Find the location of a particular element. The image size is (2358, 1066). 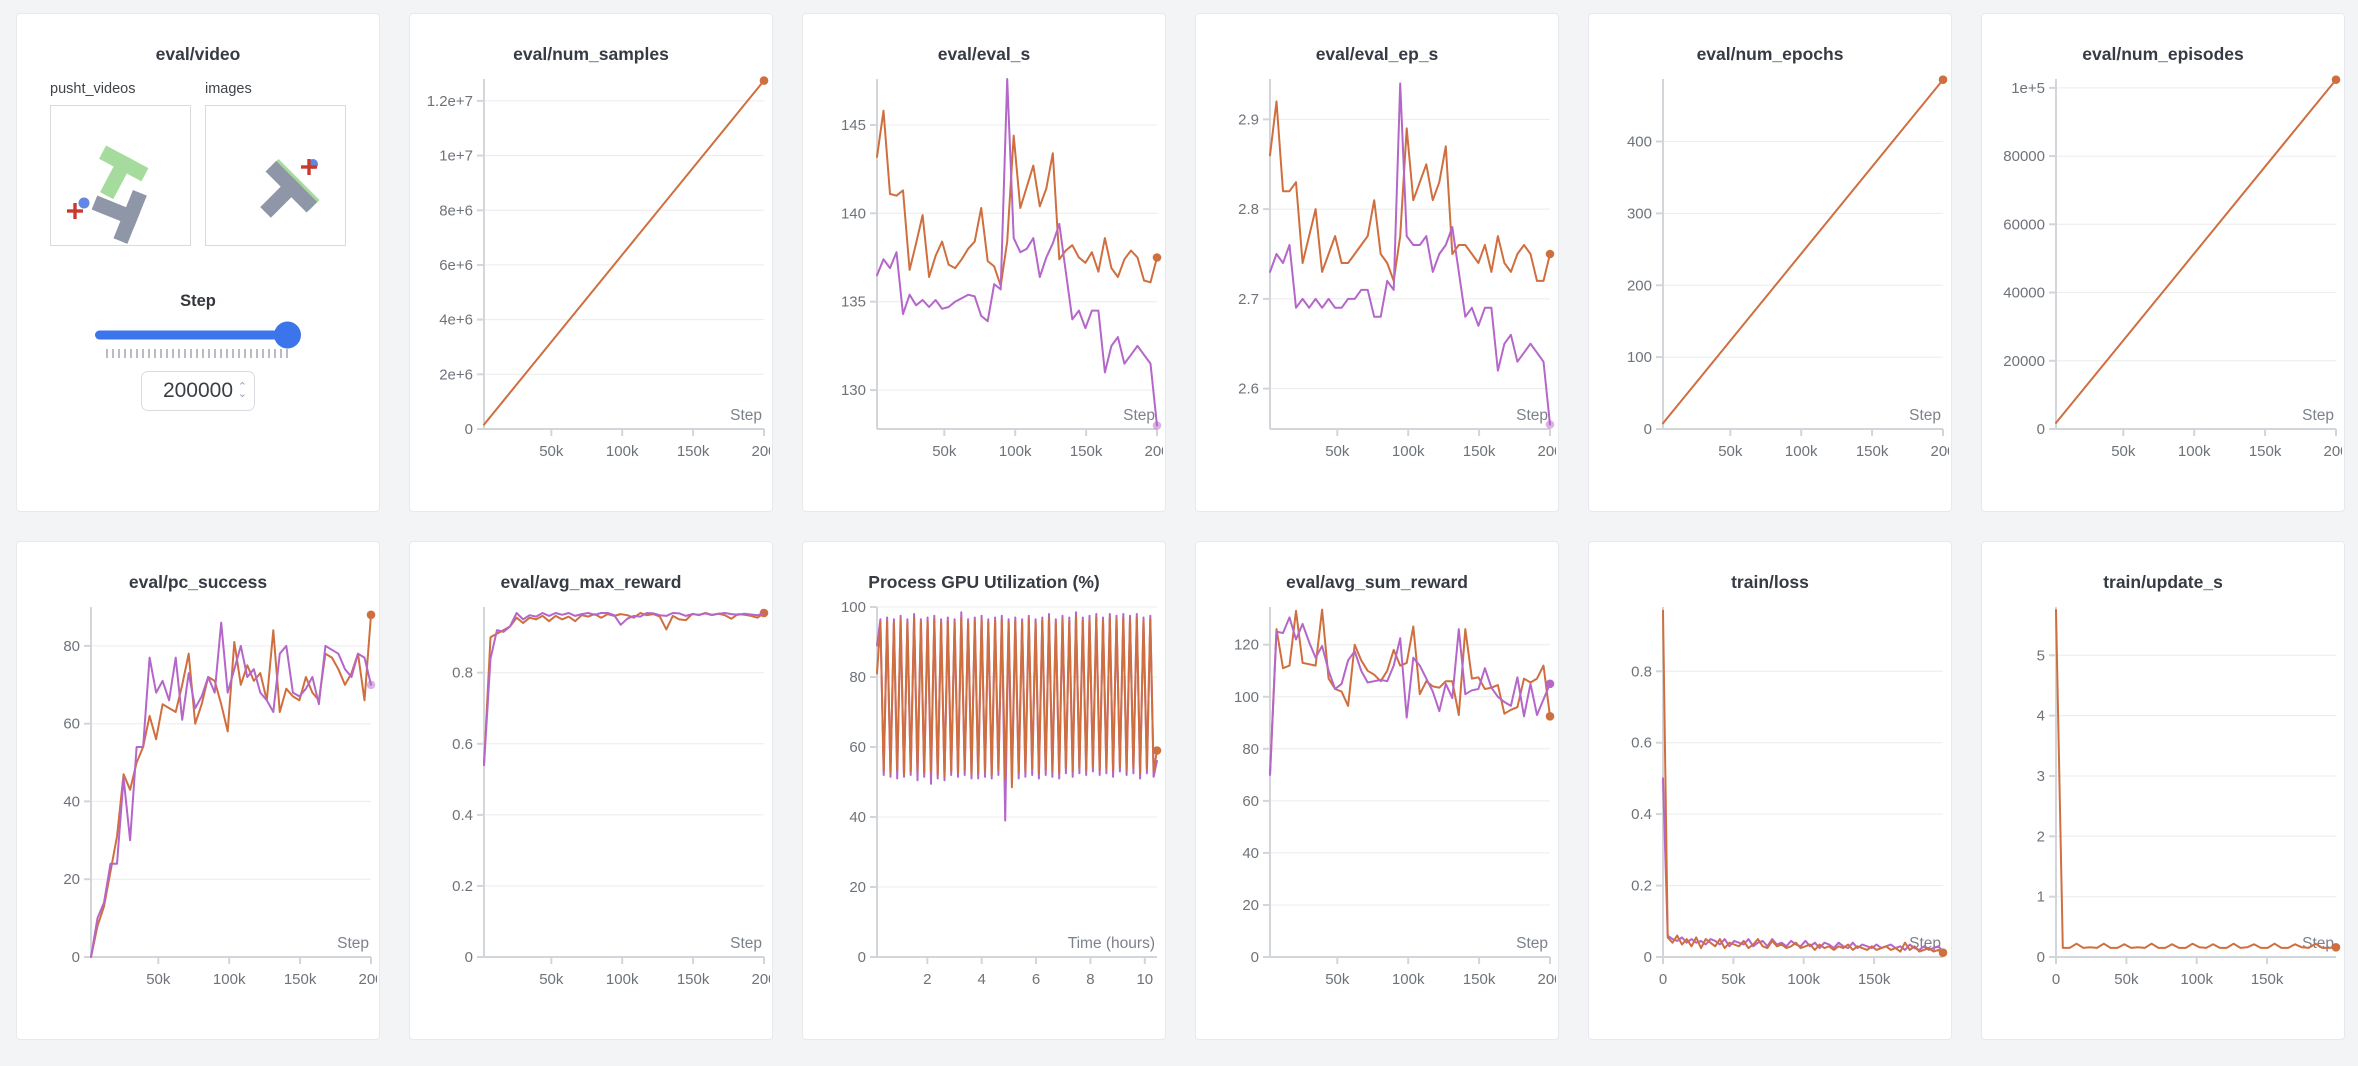

chart-title: eval/avg_max_reward is located at coordinates (591, 582).